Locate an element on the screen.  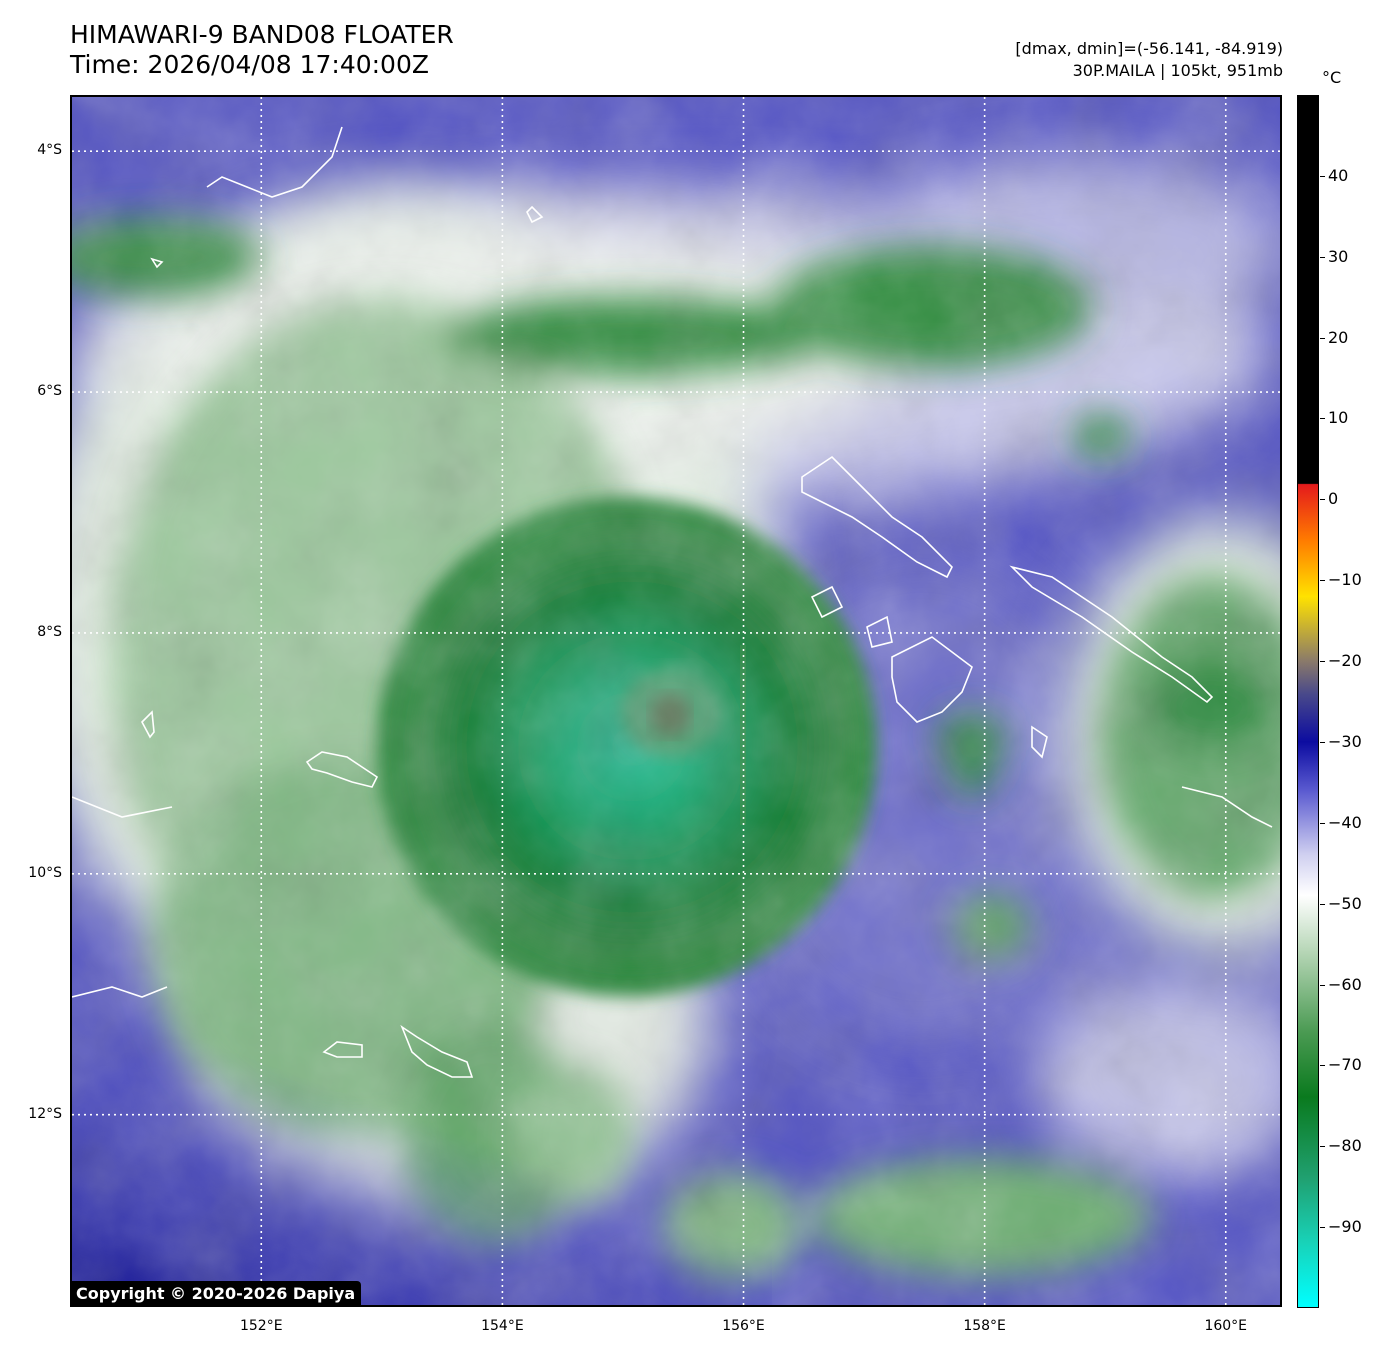
colorbar-tick-label: 0 is located at coordinates (1333, 499).